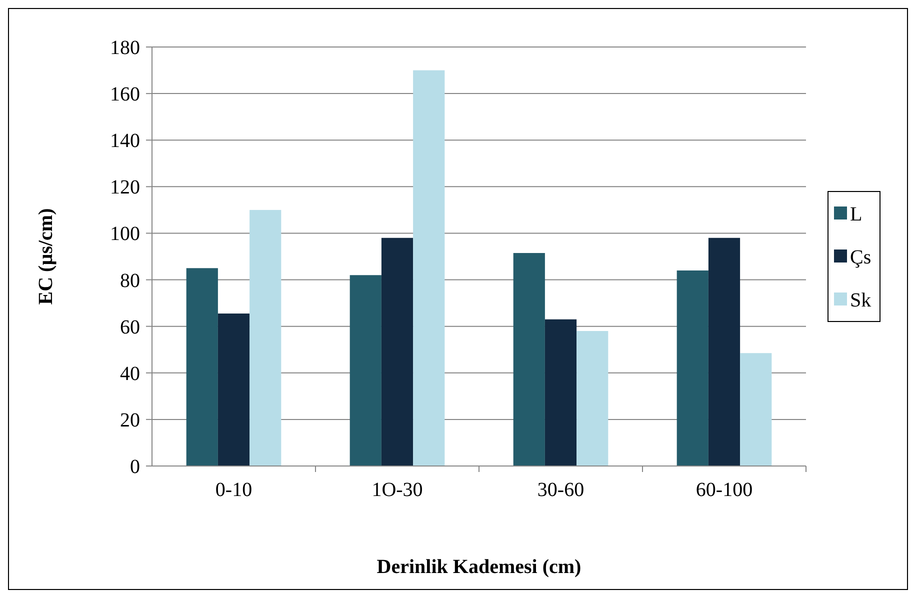 This screenshot has height=599, width=917. Describe the element at coordinates (125, 187) in the screenshot. I see `y-tick-label: 120` at that location.